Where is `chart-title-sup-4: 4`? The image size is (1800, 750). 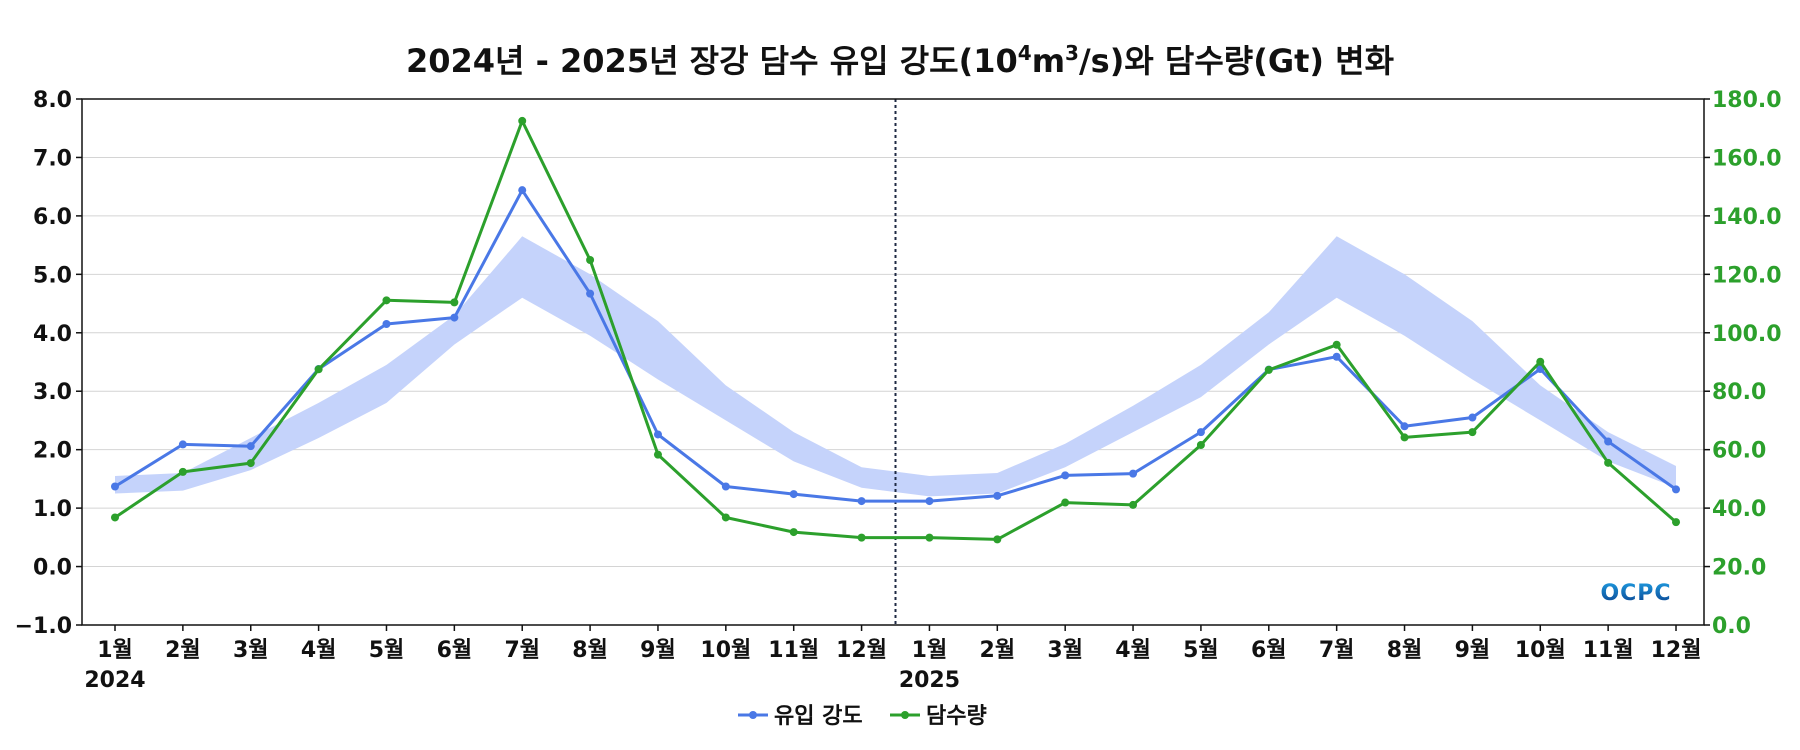
chart-title-sup-4: 4 is located at coordinates (1025, 53).